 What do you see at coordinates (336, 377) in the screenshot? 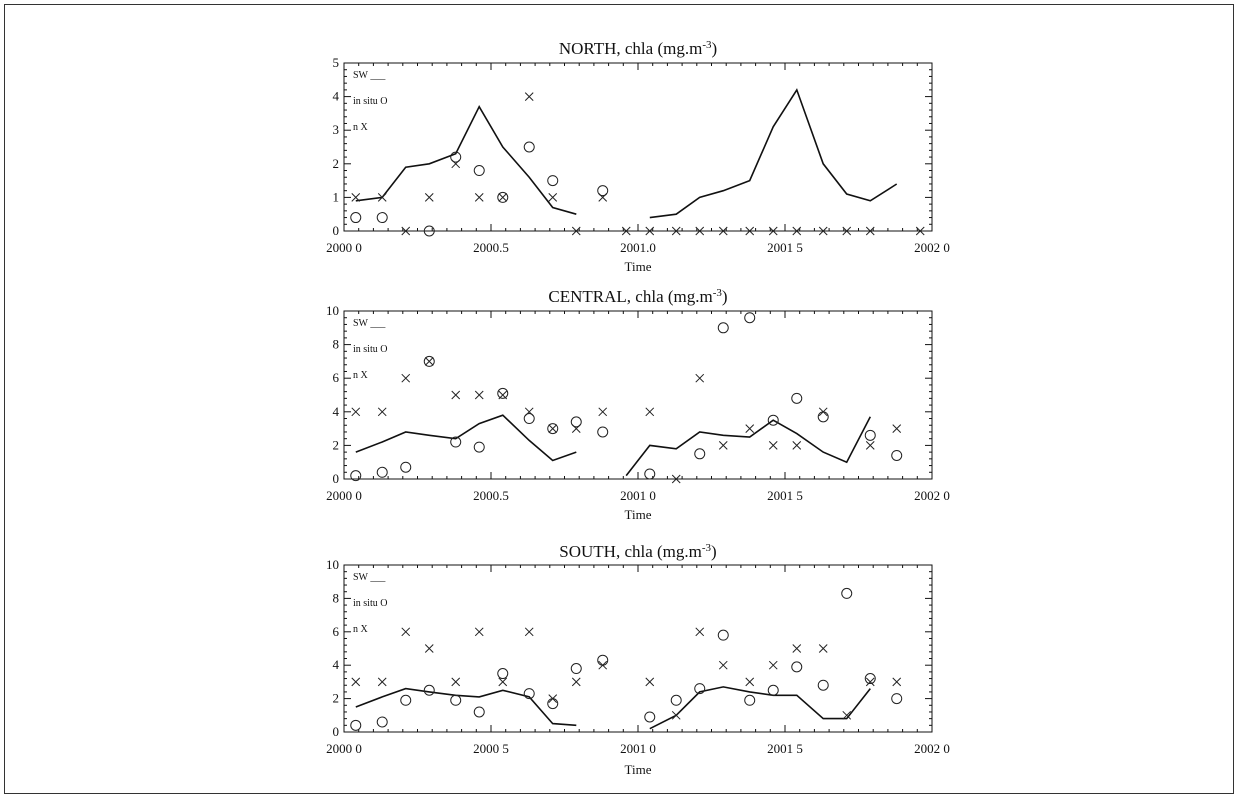
I see `y-tick-label: 6` at bounding box center [336, 377].